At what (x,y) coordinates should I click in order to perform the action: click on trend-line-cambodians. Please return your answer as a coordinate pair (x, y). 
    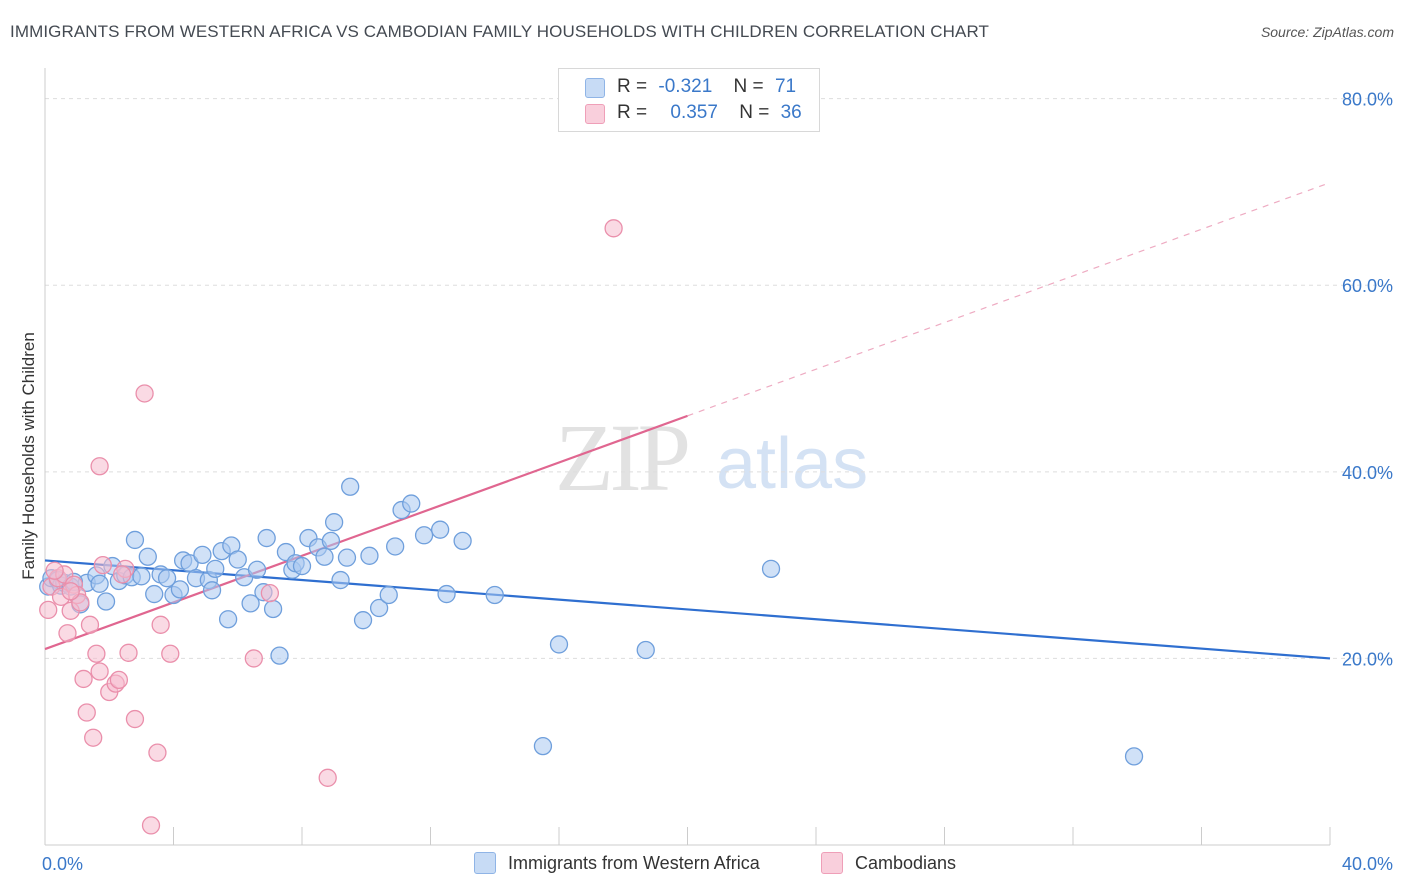
    Looking at the image, I should click on (1009, 299).